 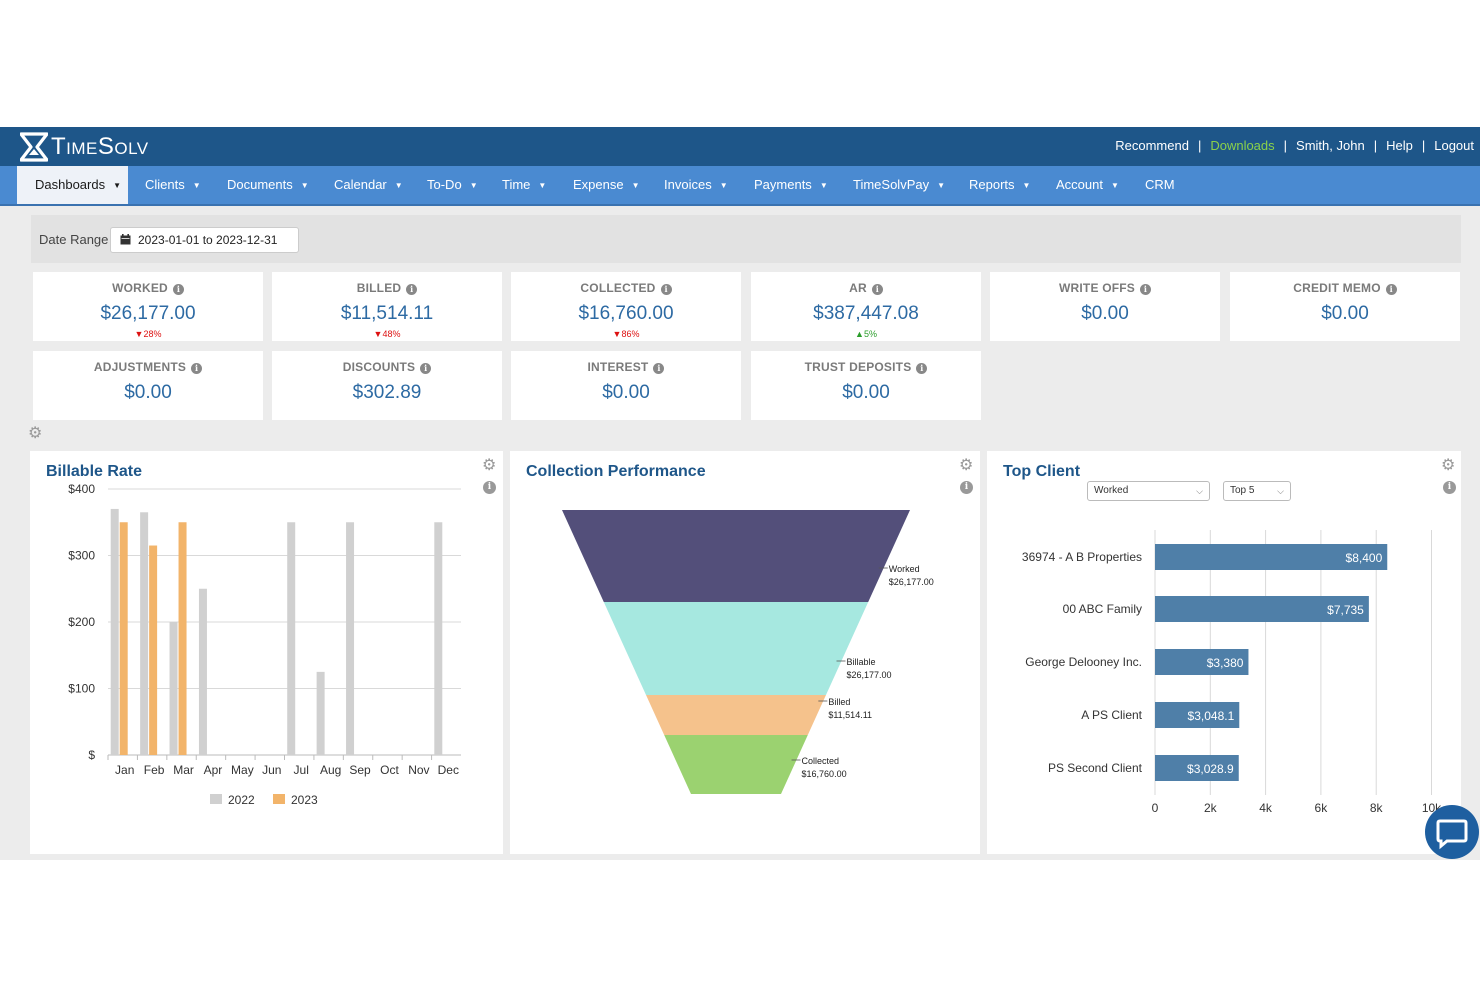 I want to click on nav-reports: Reports ▼, so click(x=999, y=185).